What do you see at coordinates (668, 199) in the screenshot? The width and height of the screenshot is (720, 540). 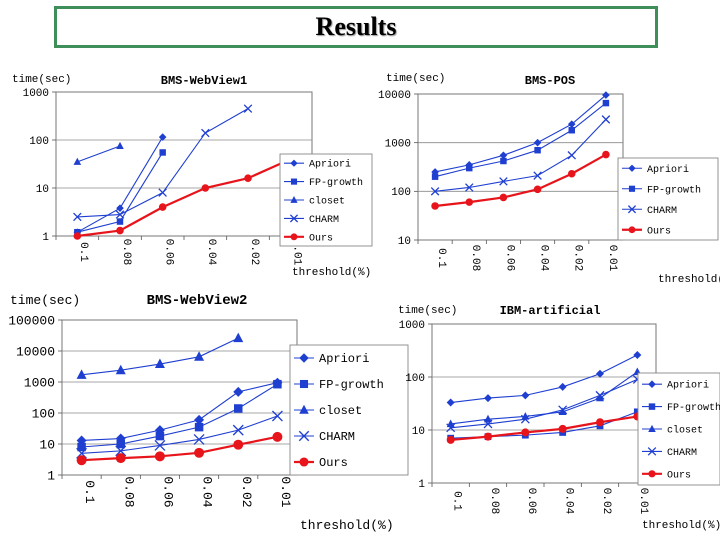 I see `legend-box` at bounding box center [668, 199].